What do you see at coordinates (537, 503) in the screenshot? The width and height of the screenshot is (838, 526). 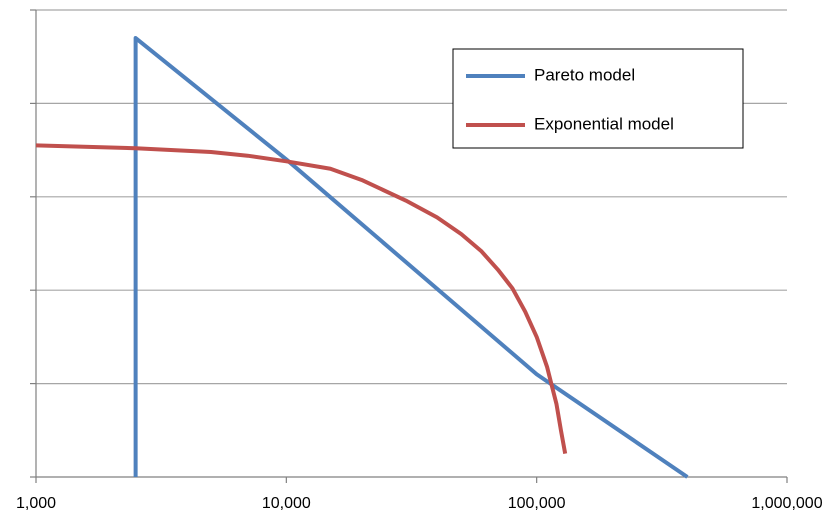 I see `x-tick-label-2: 100,000` at bounding box center [537, 503].